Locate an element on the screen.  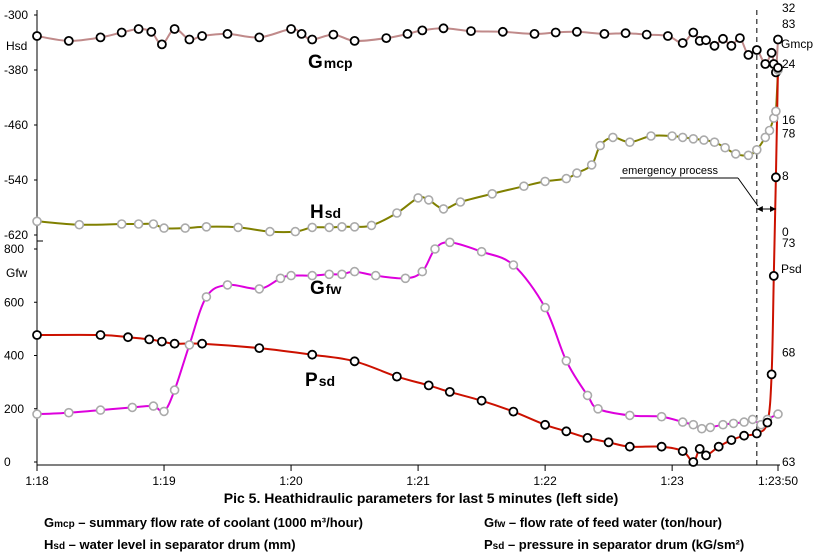
x-tick-label: 1:20 is located at coordinates (291, 481).